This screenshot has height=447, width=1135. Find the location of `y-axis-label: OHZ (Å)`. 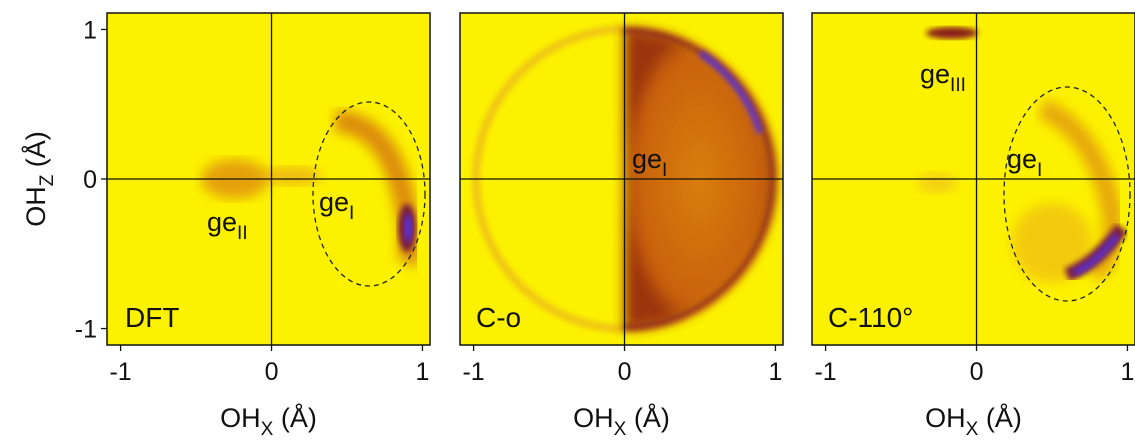

y-axis-label: OHZ (Å) is located at coordinates (39, 179).